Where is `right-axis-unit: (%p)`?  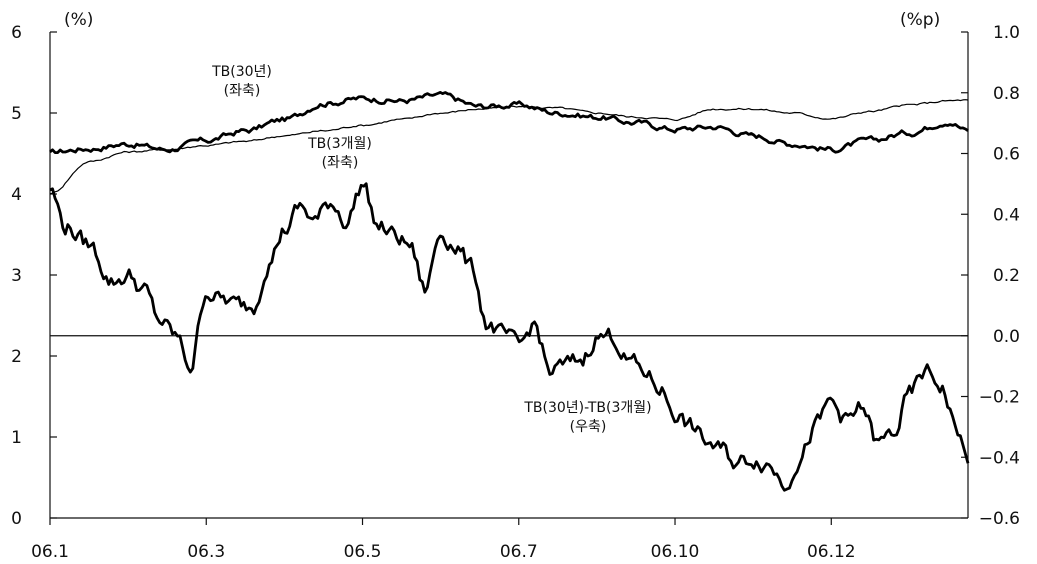 right-axis-unit: (%p) is located at coordinates (920, 20).